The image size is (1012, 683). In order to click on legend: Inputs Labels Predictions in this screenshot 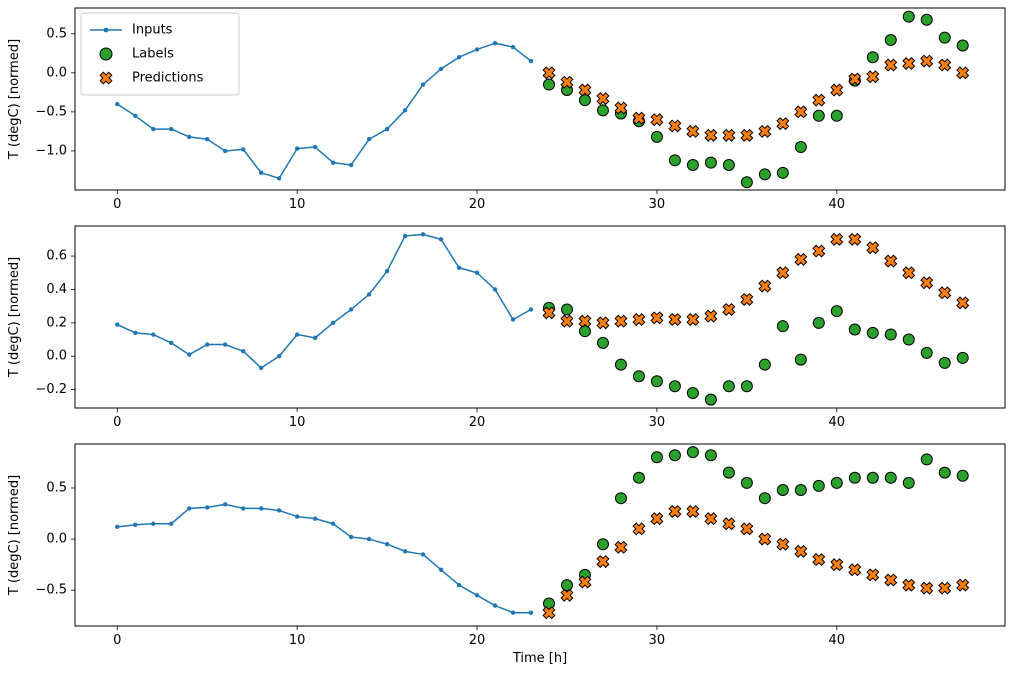, I will do `click(160, 54)`.